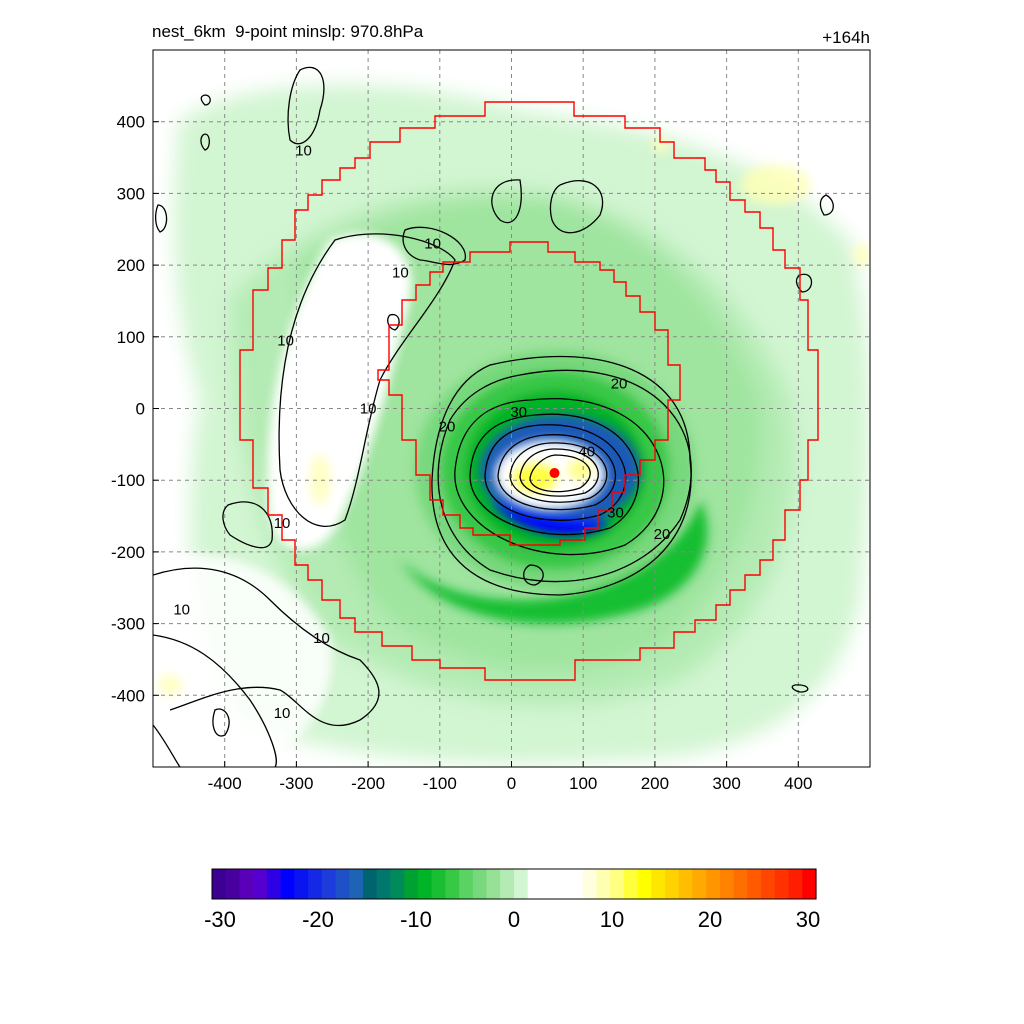  Describe the element at coordinates (511, 783) in the screenshot. I see `x-tick-label: 0` at that location.